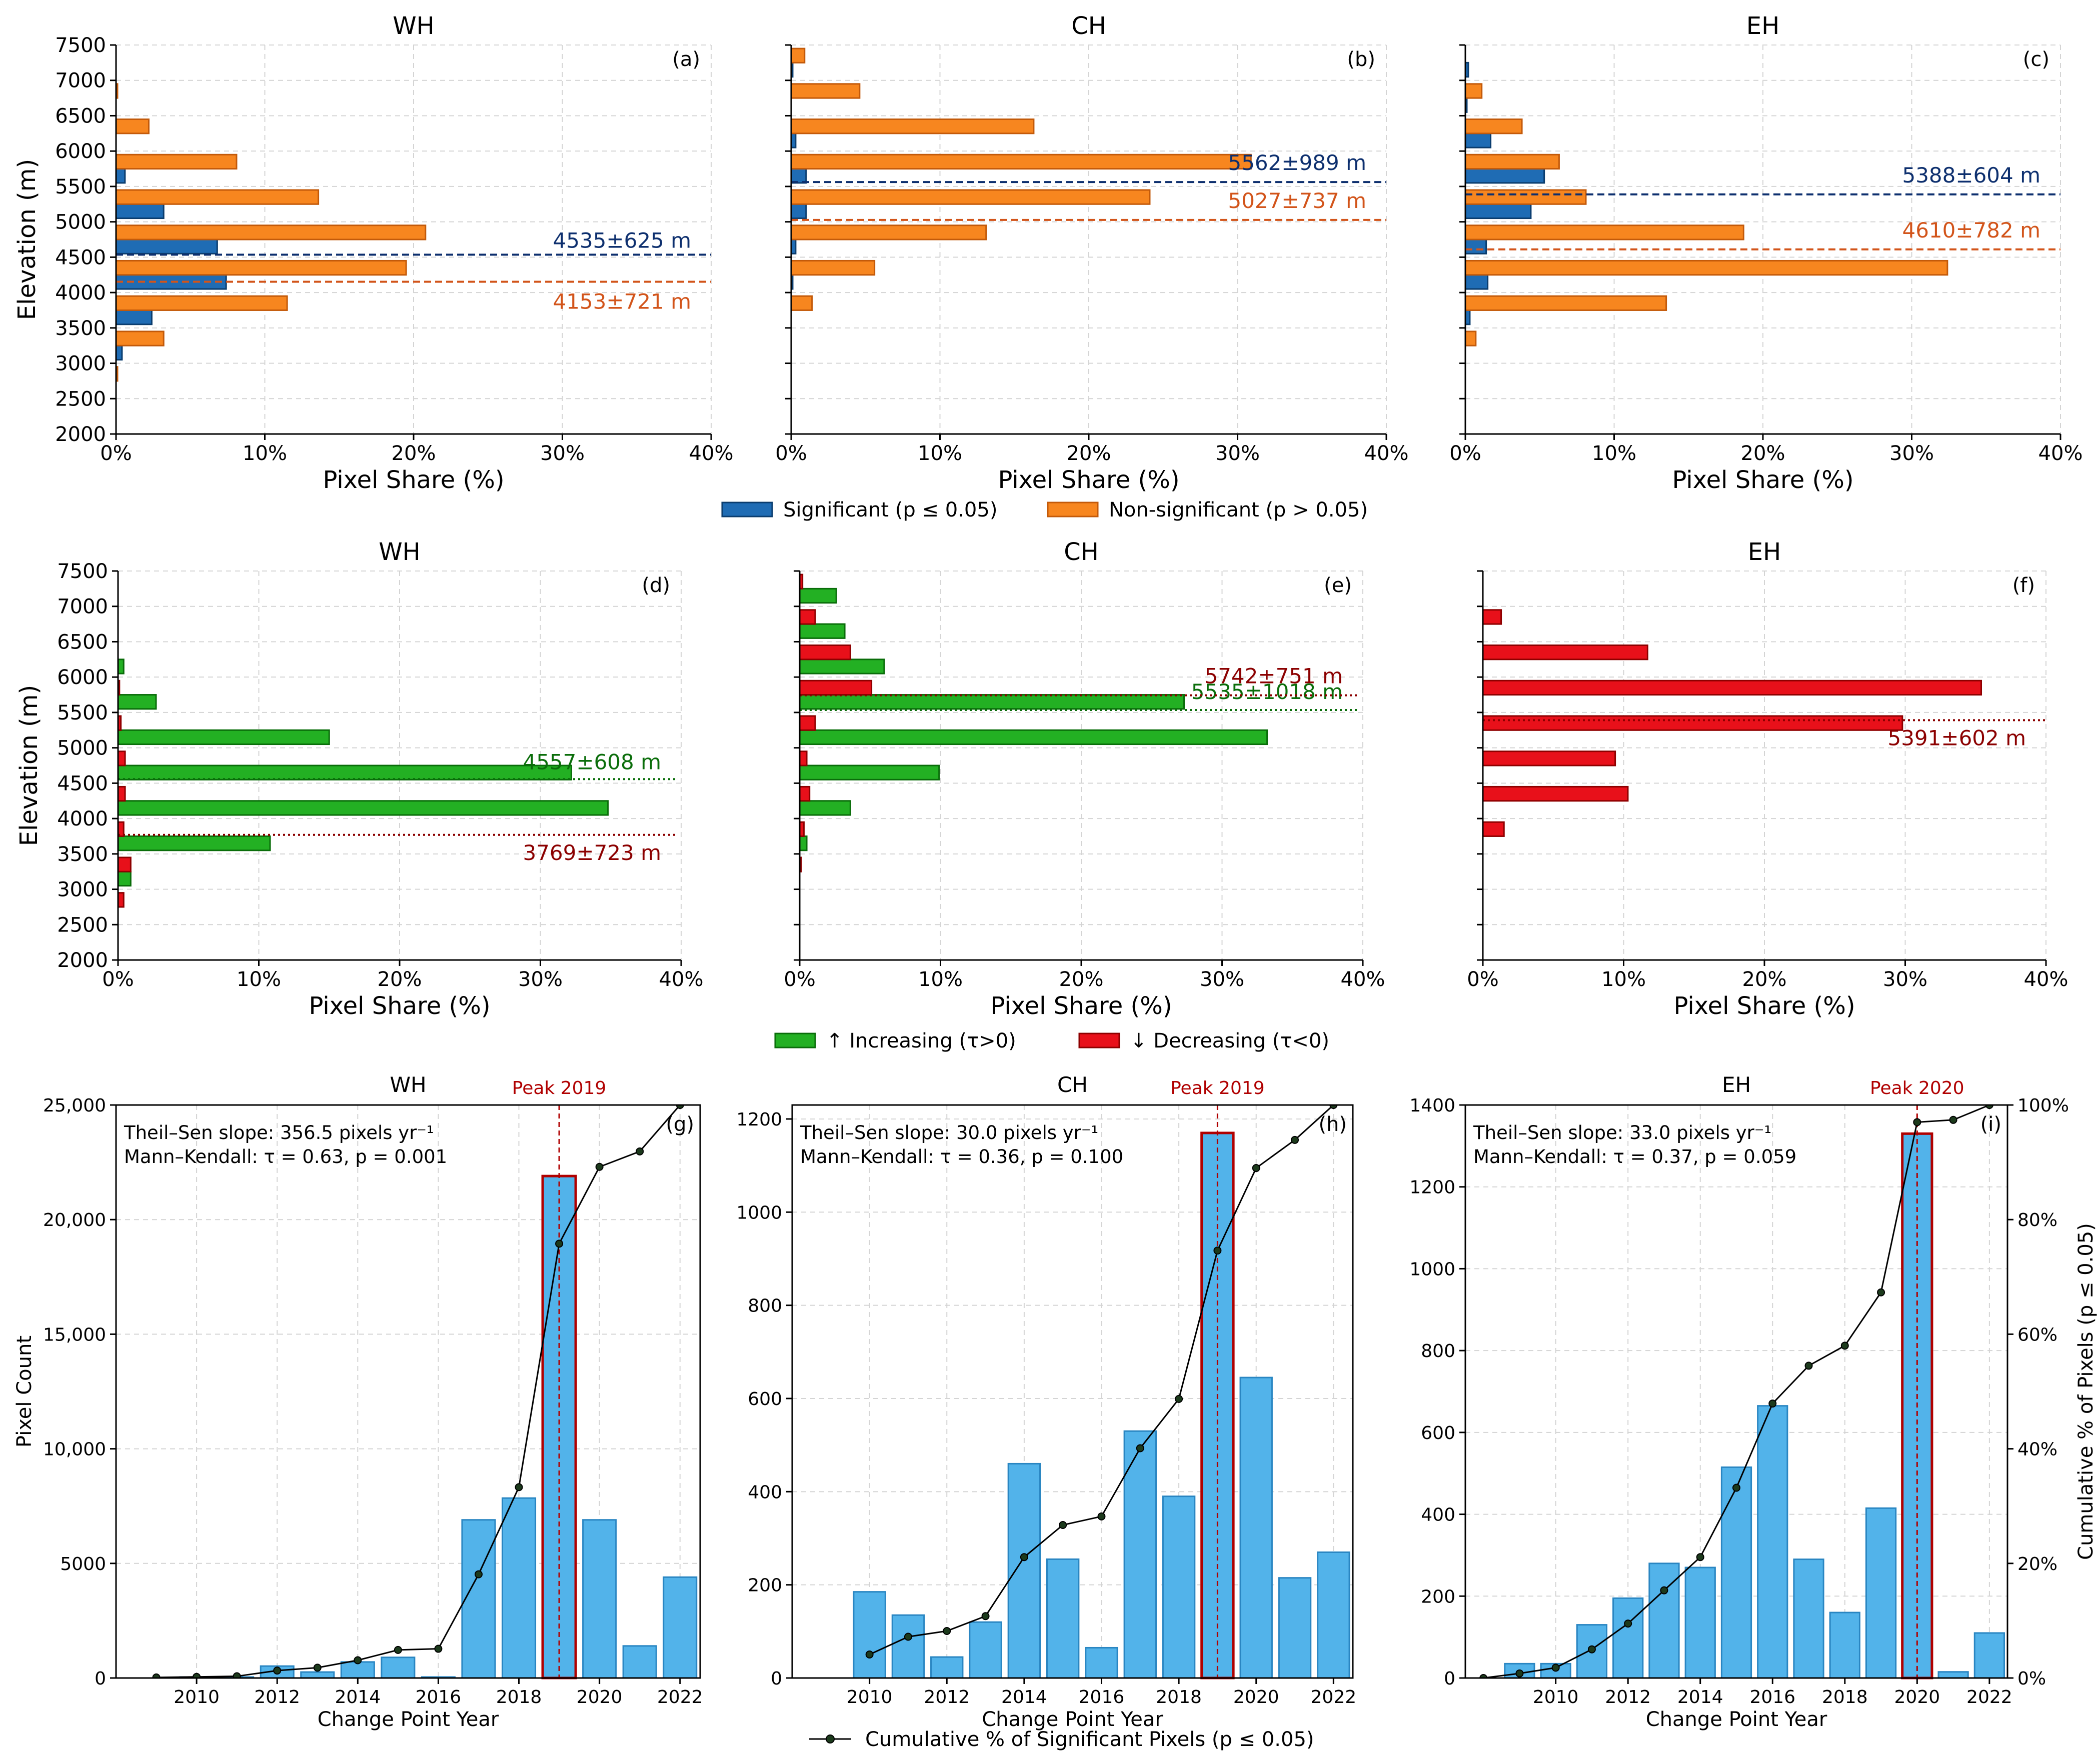  What do you see at coordinates (74, 1334) in the screenshot?
I see `y-tick-label: 15,000` at bounding box center [74, 1334].